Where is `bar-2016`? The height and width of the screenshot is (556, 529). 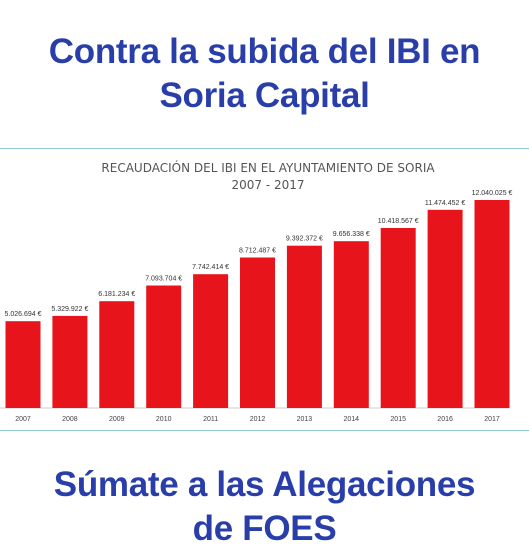
bar-2016 is located at coordinates (445, 308).